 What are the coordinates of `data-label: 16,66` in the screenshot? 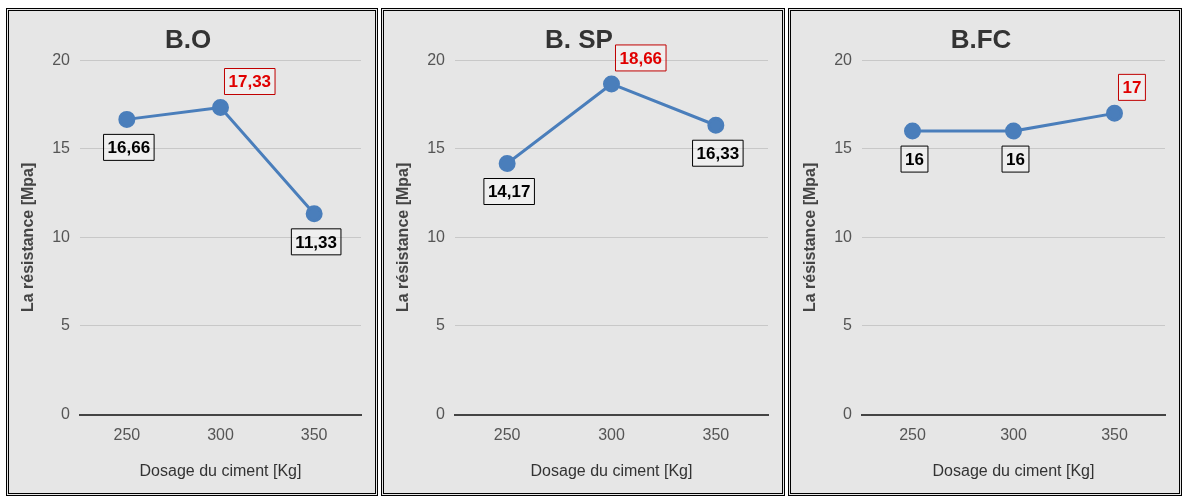 It's located at (129, 148).